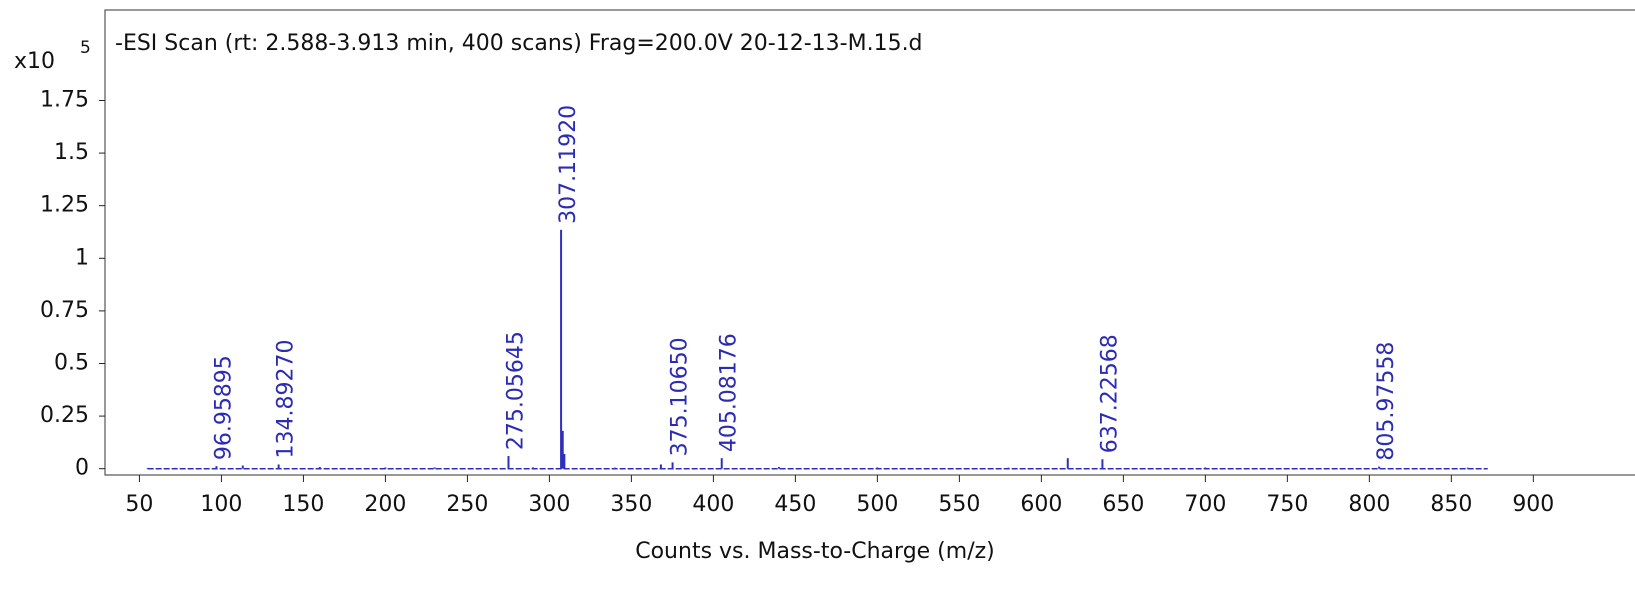 The height and width of the screenshot is (594, 1635). I want to click on peak-label: 637.22568, so click(1109, 393).